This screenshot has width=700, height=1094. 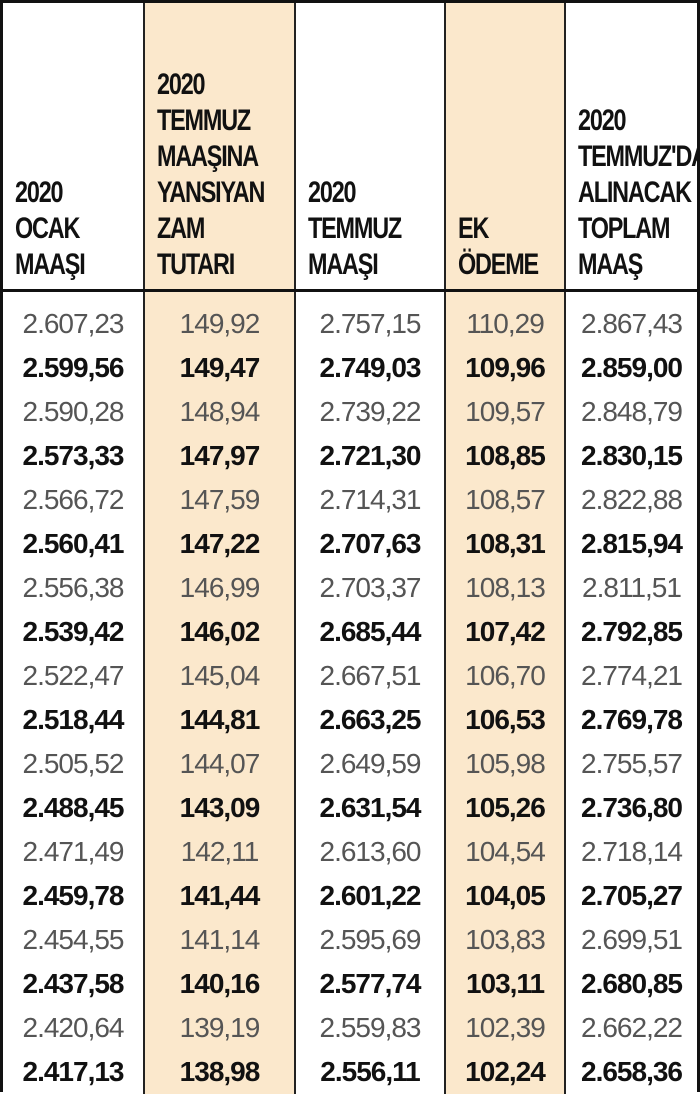 What do you see at coordinates (505, 456) in the screenshot?
I see `table-cell: 108,85` at bounding box center [505, 456].